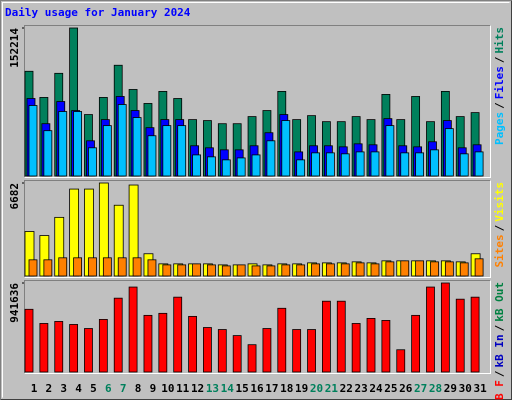  I want to click on x-tick-label: 26, so click(406, 388).